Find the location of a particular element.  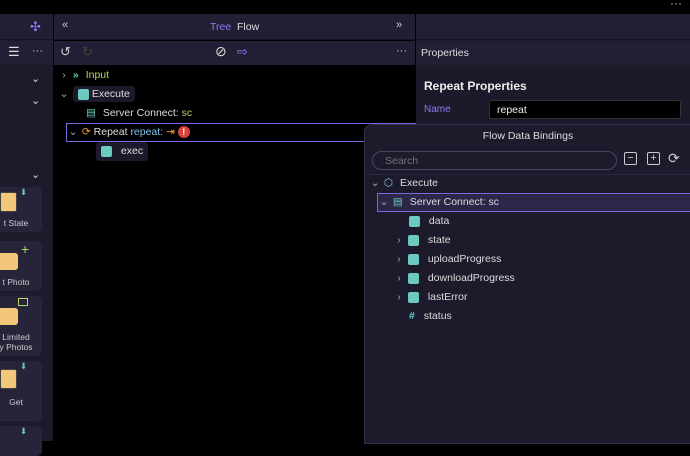

expand-all-icon: + is located at coordinates (653, 158).